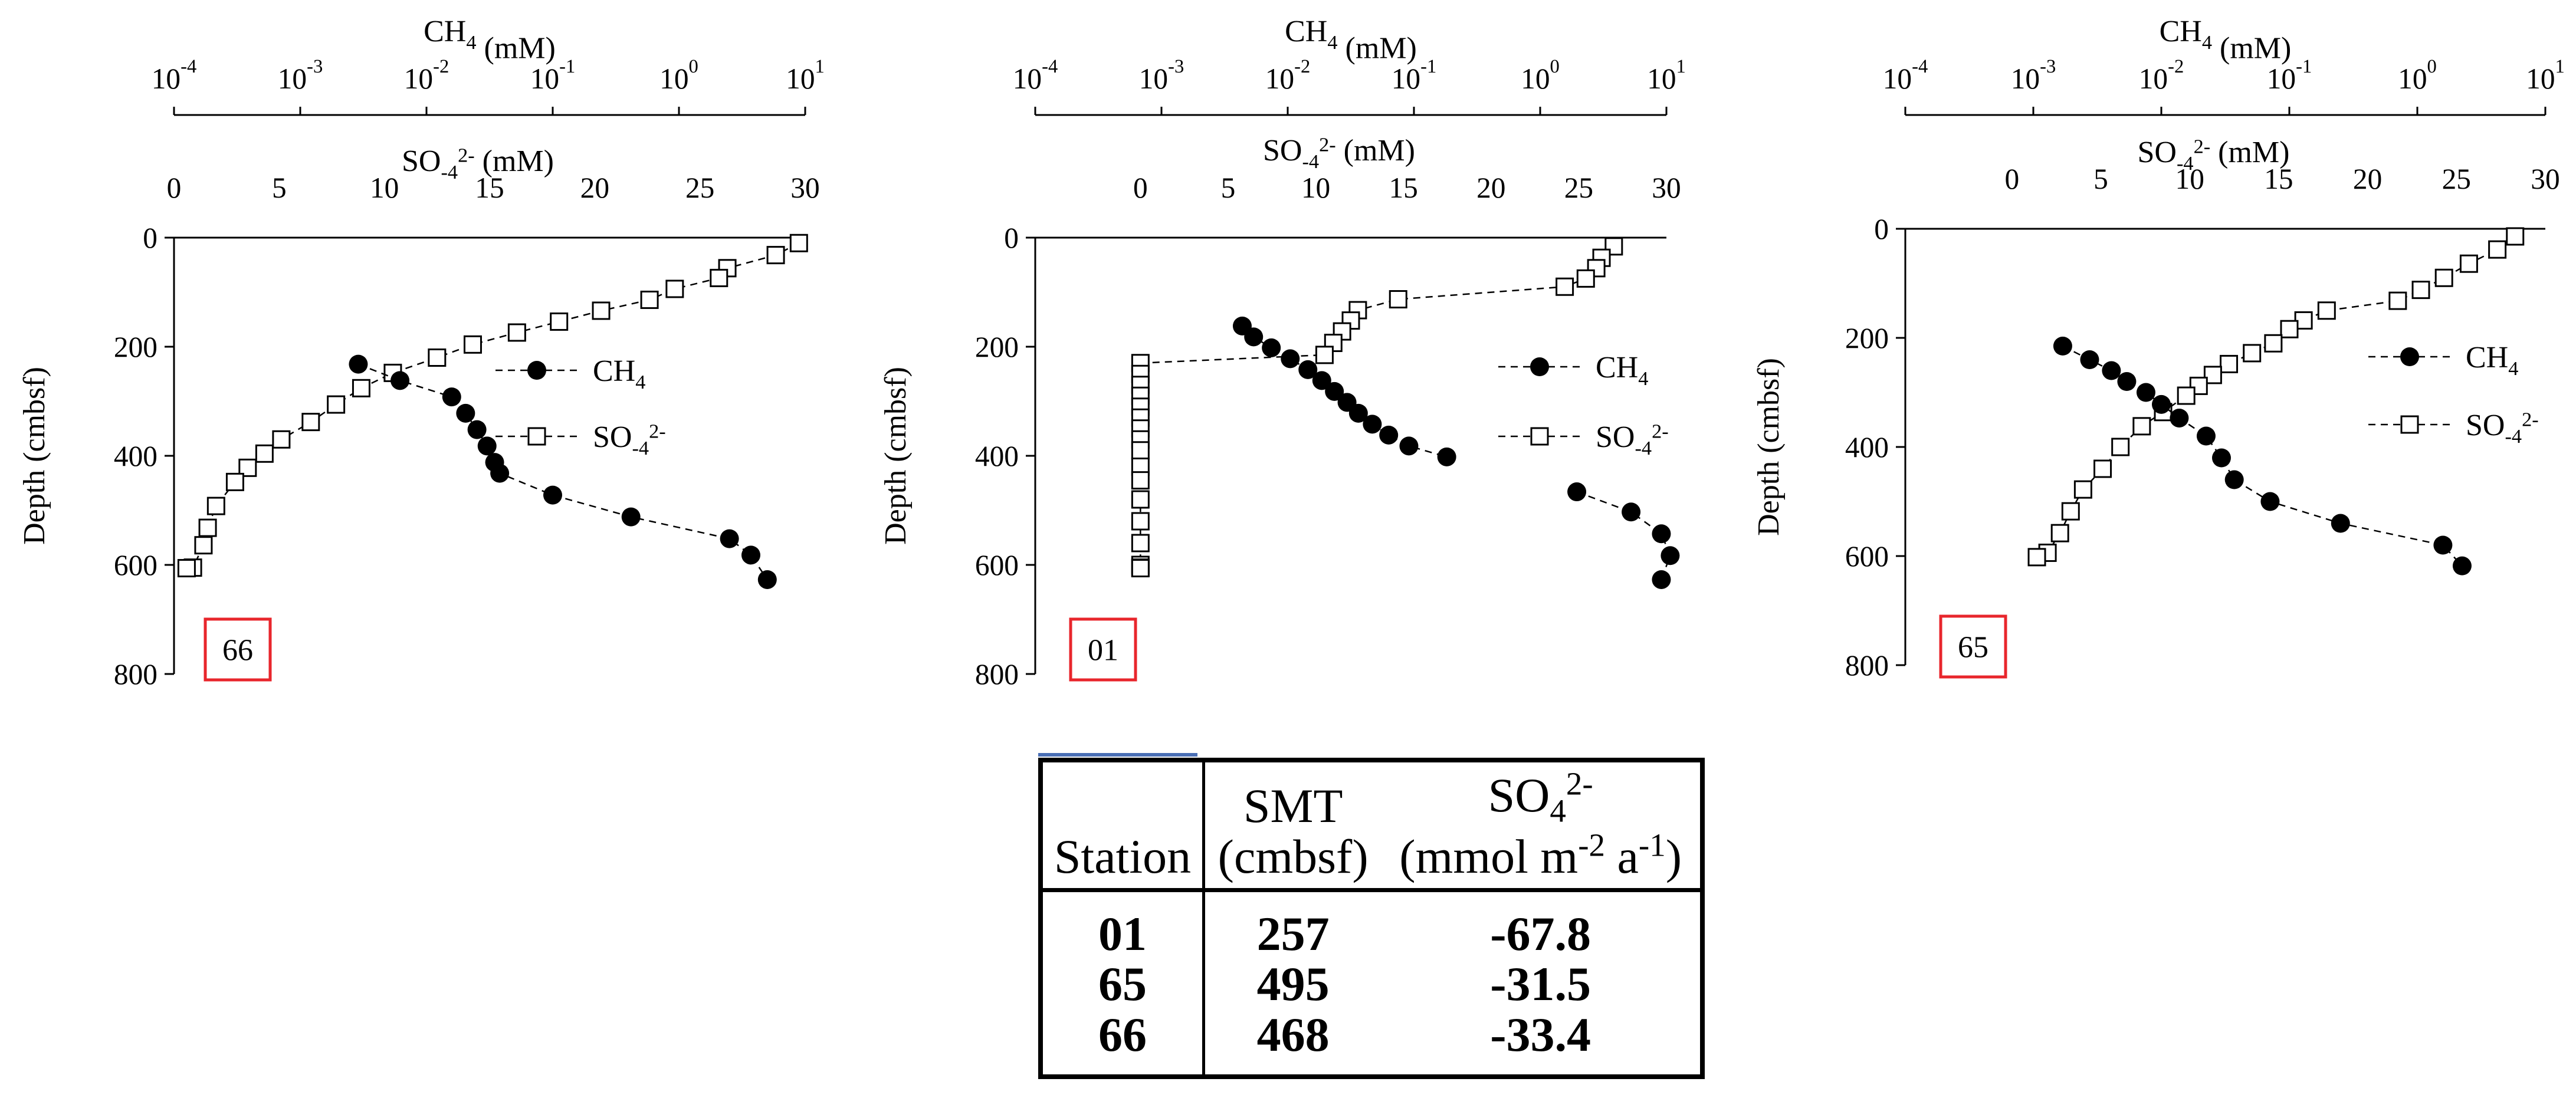 The image size is (2576, 1095). What do you see at coordinates (1867, 338) in the screenshot?
I see `depth-tick-label-part: 200` at bounding box center [1867, 338].